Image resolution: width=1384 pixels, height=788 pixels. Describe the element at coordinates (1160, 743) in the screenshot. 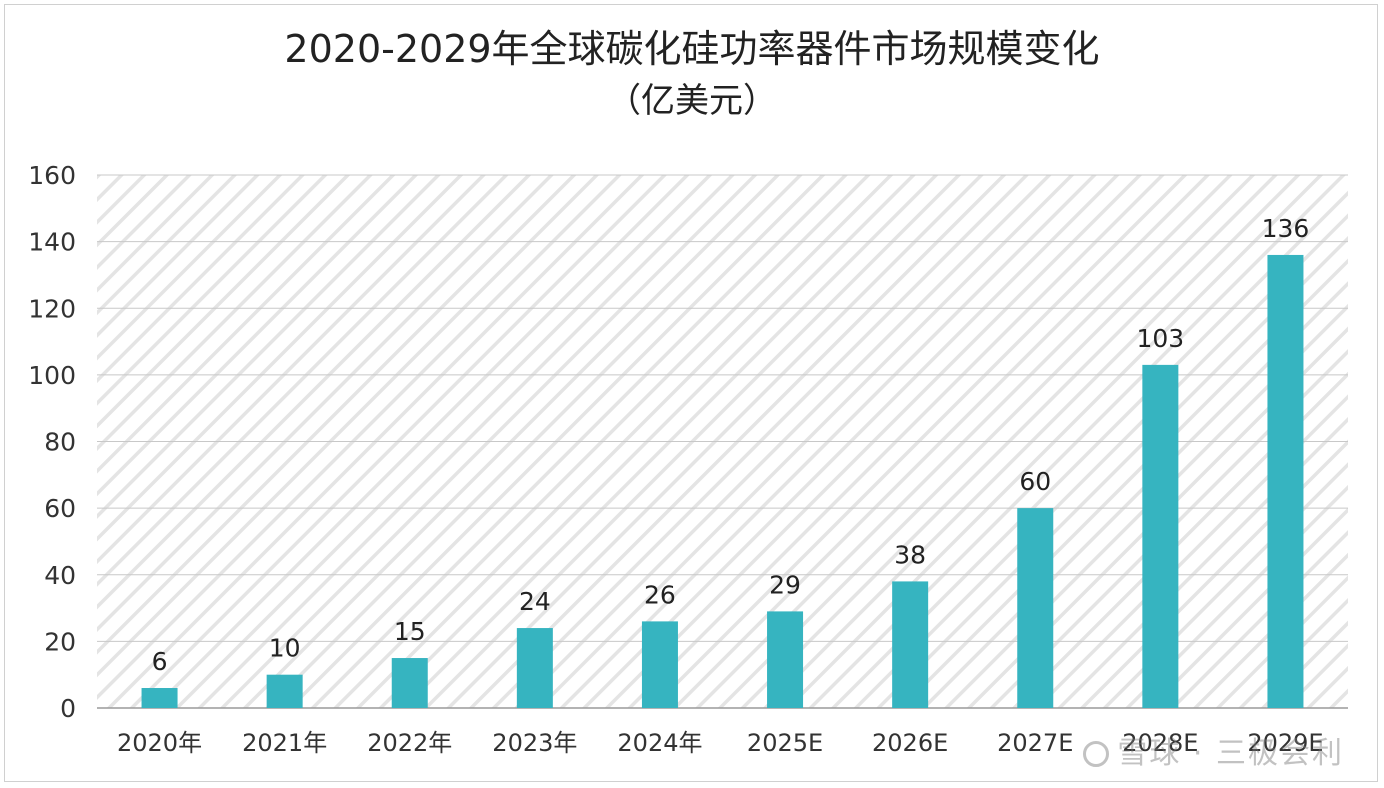

I see `x-tick-label: 2028E` at that location.